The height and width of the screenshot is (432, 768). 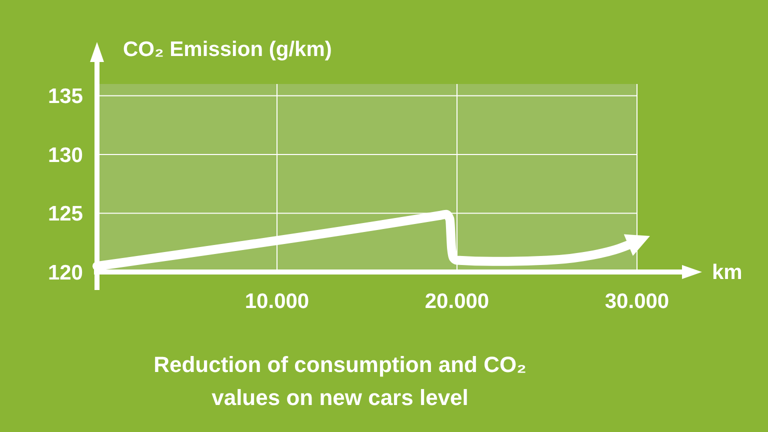 What do you see at coordinates (457, 301) in the screenshot?
I see `x-tick-label: 20.000` at bounding box center [457, 301].